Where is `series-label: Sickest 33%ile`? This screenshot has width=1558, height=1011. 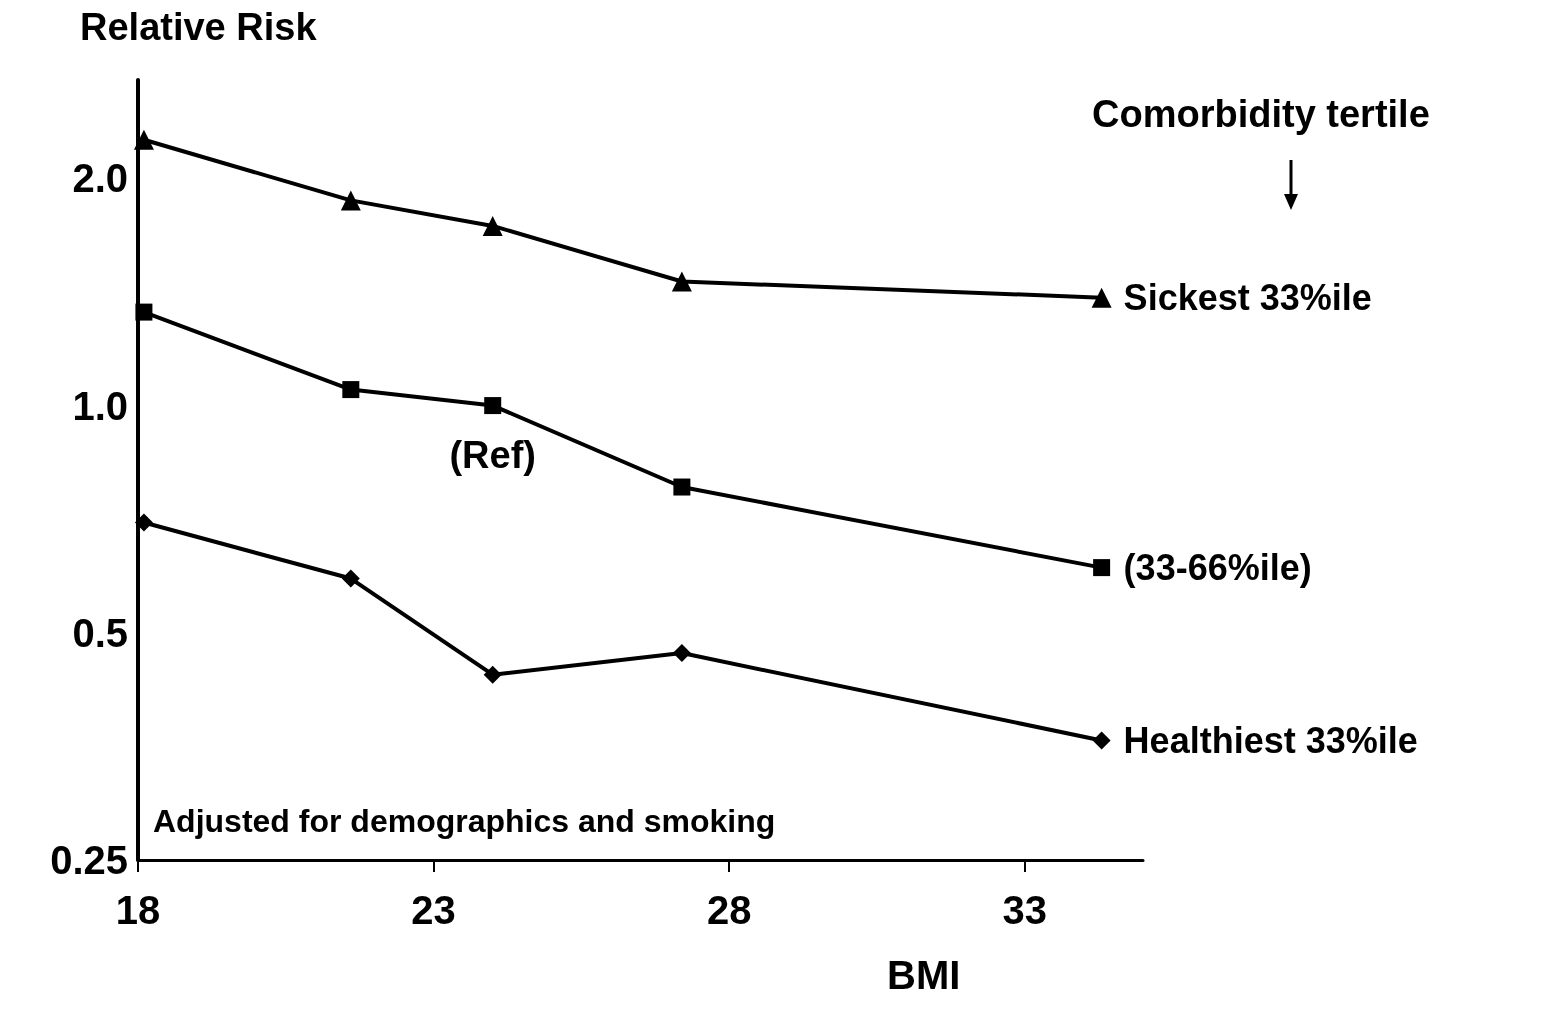 series-label: Sickest 33%ile is located at coordinates (1247, 298).